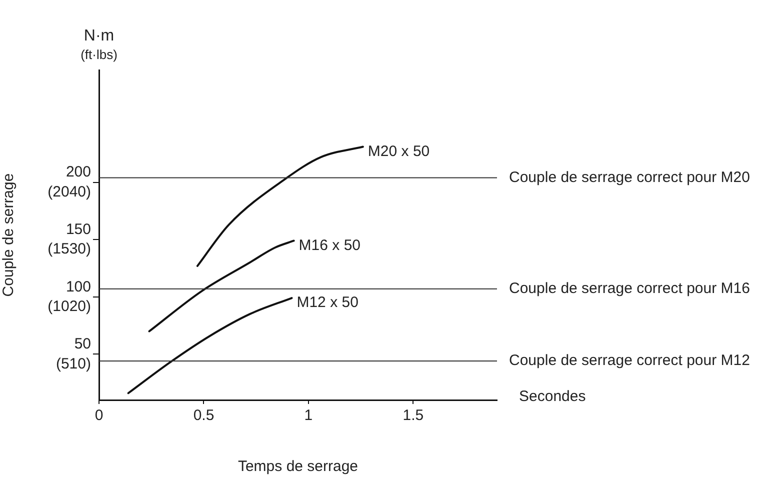 This screenshot has height=480, width=776. I want to click on y-tick-label: 200, so click(78, 172).